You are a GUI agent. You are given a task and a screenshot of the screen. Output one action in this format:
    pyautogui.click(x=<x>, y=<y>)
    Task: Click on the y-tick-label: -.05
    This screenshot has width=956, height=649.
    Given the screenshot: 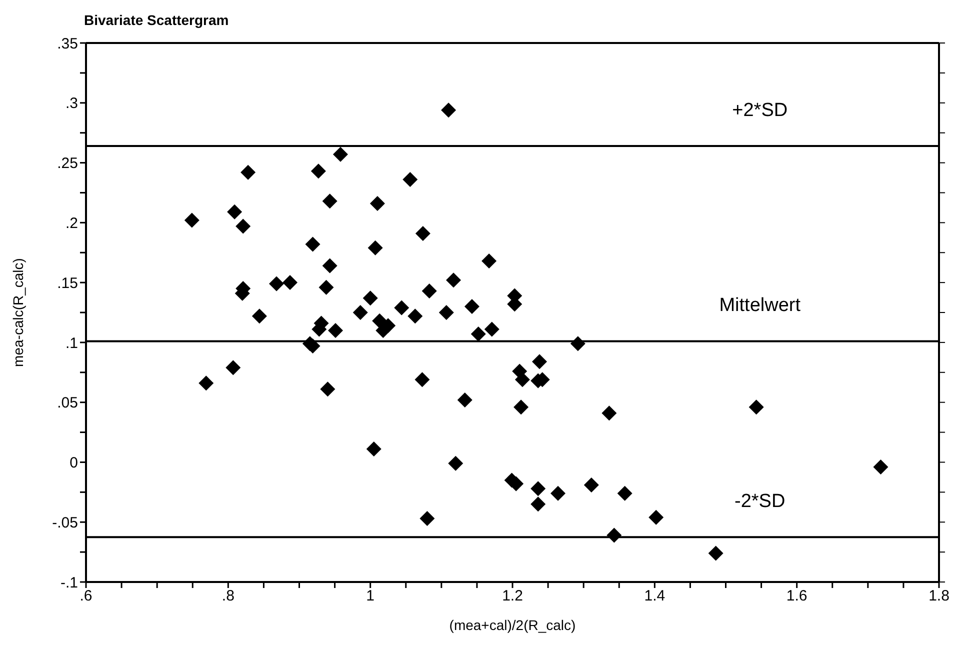 What is the action you would take?
    pyautogui.click(x=65, y=523)
    